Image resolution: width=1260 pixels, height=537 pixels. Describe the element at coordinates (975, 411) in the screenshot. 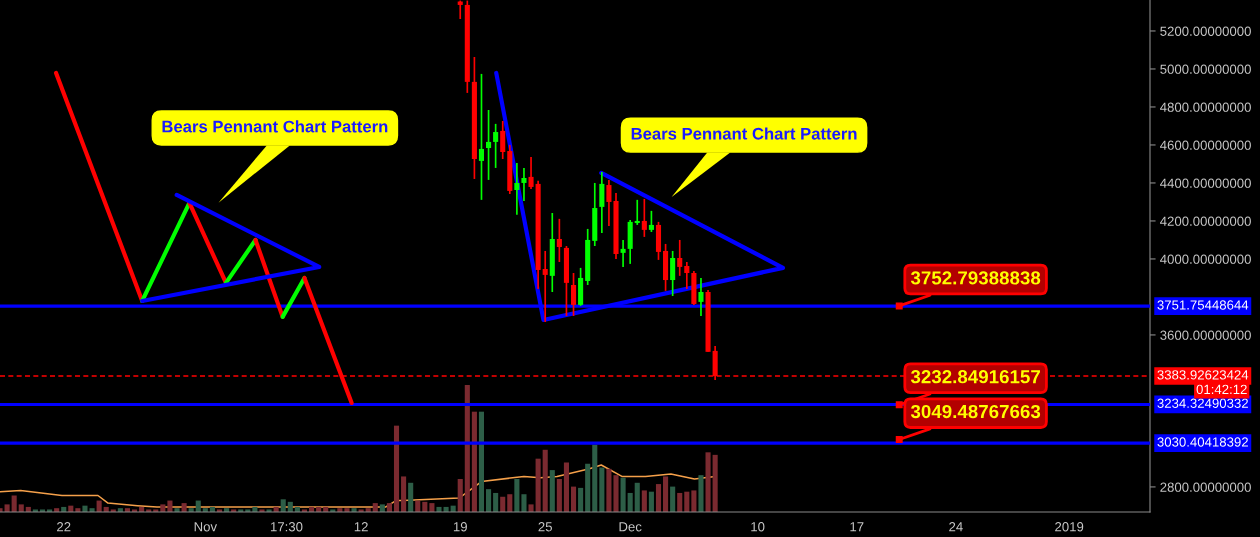

I see `annotation: 3049.48767663` at that location.